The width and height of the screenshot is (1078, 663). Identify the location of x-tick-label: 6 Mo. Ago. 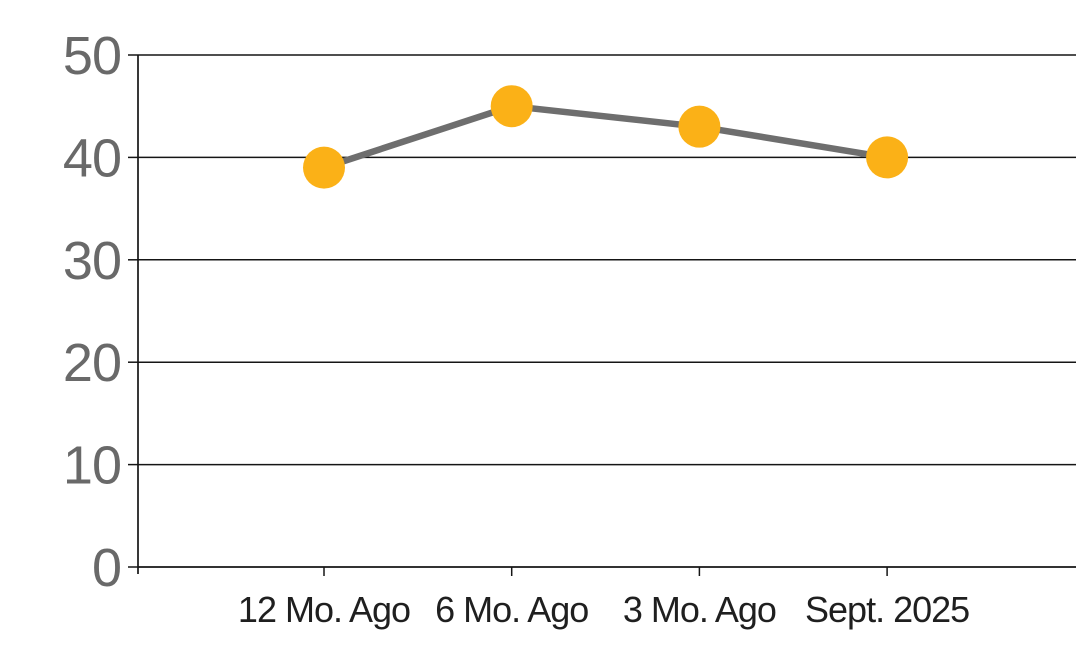
(511, 609).